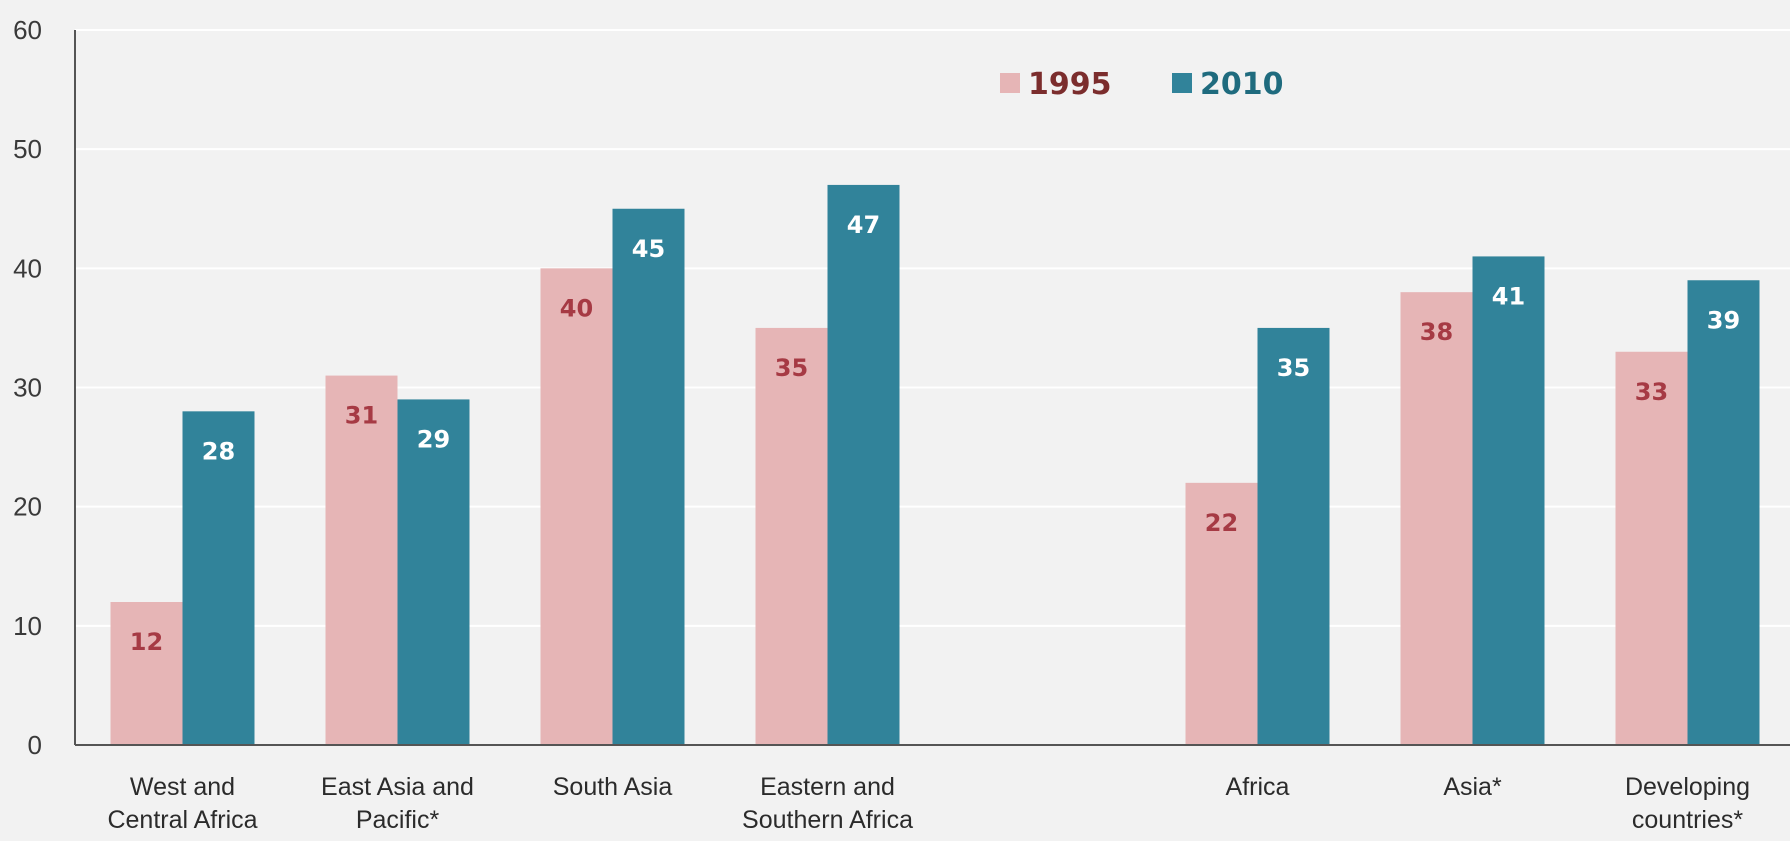 Image resolution: width=1790 pixels, height=841 pixels. What do you see at coordinates (1010, 83) in the screenshot?
I see `legend-swatch-1995` at bounding box center [1010, 83].